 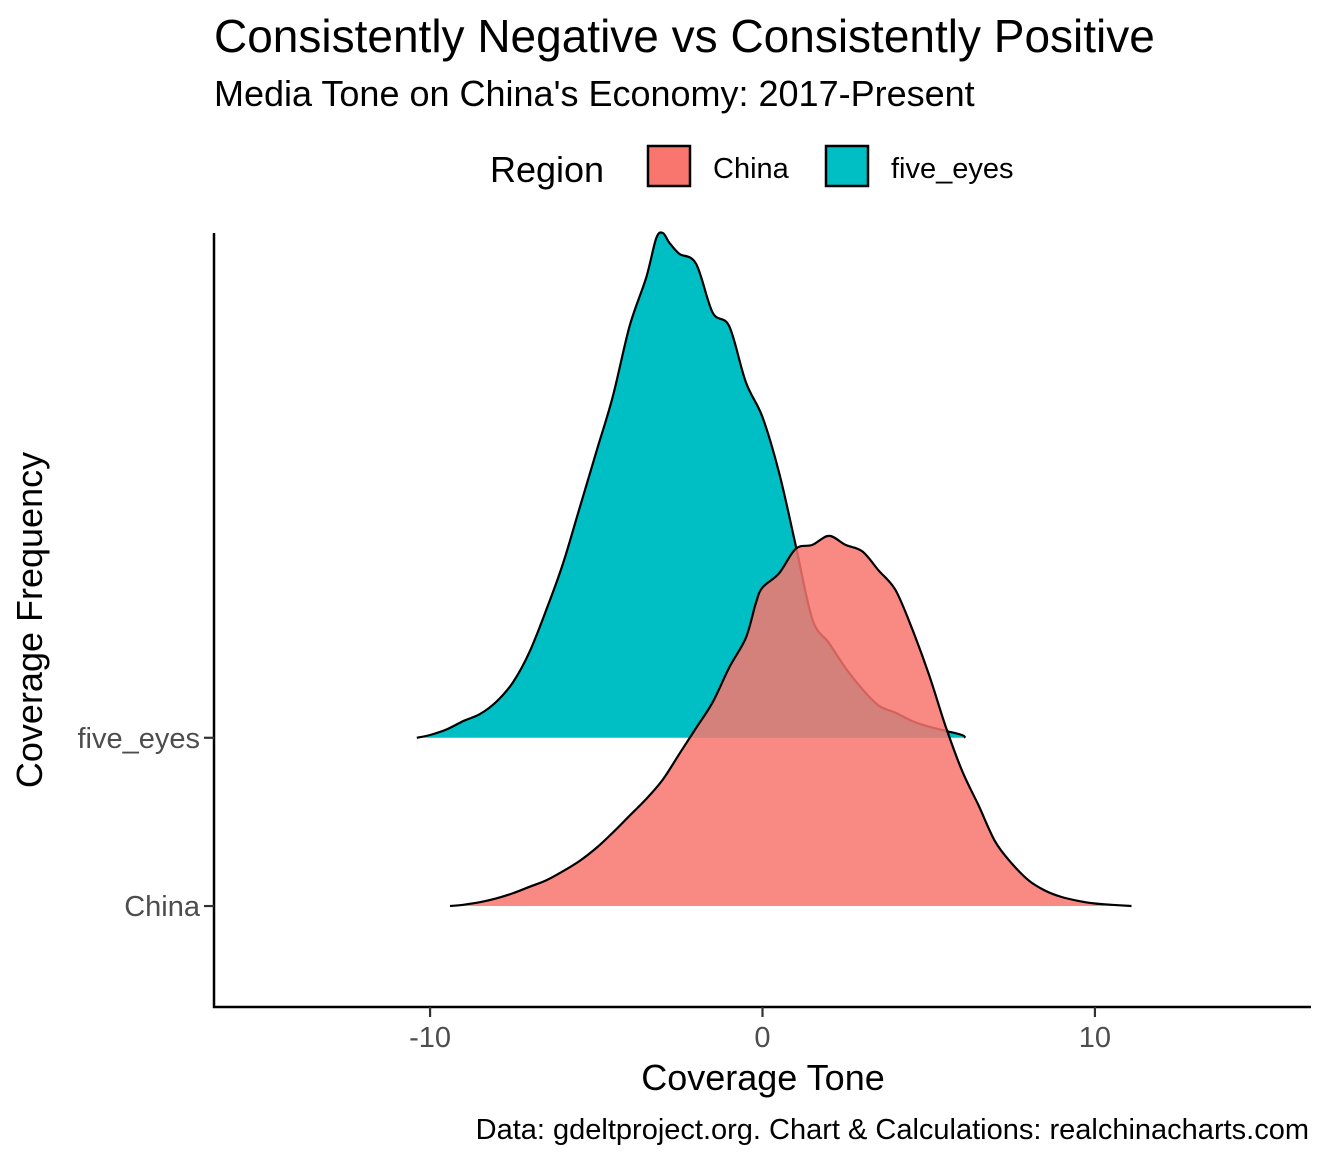 I want to click on legend: Region China five_eyes, so click(x=752, y=167).